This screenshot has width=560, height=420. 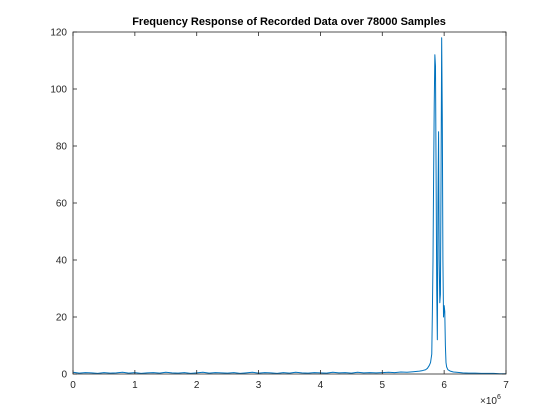 What do you see at coordinates (64, 375) in the screenshot?
I see `y-tick-label-0: 0` at bounding box center [64, 375].